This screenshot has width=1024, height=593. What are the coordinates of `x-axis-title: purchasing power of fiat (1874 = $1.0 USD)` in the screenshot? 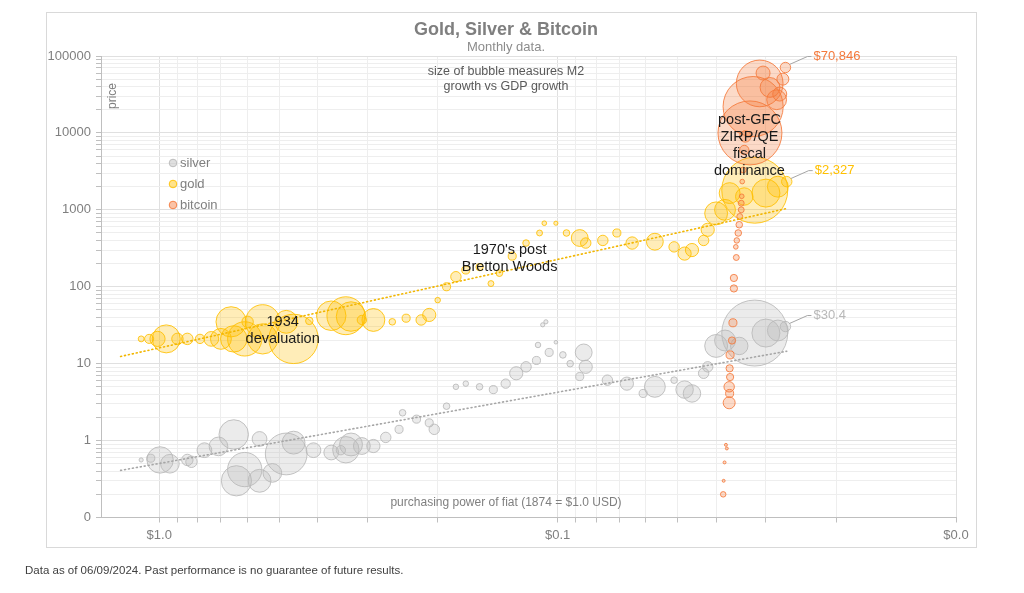 It's located at (506, 501).